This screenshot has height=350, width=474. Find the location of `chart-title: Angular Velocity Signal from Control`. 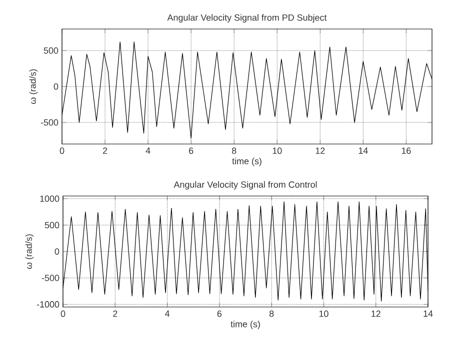

chart-title: Angular Velocity Signal from Control is located at coordinates (245, 185).